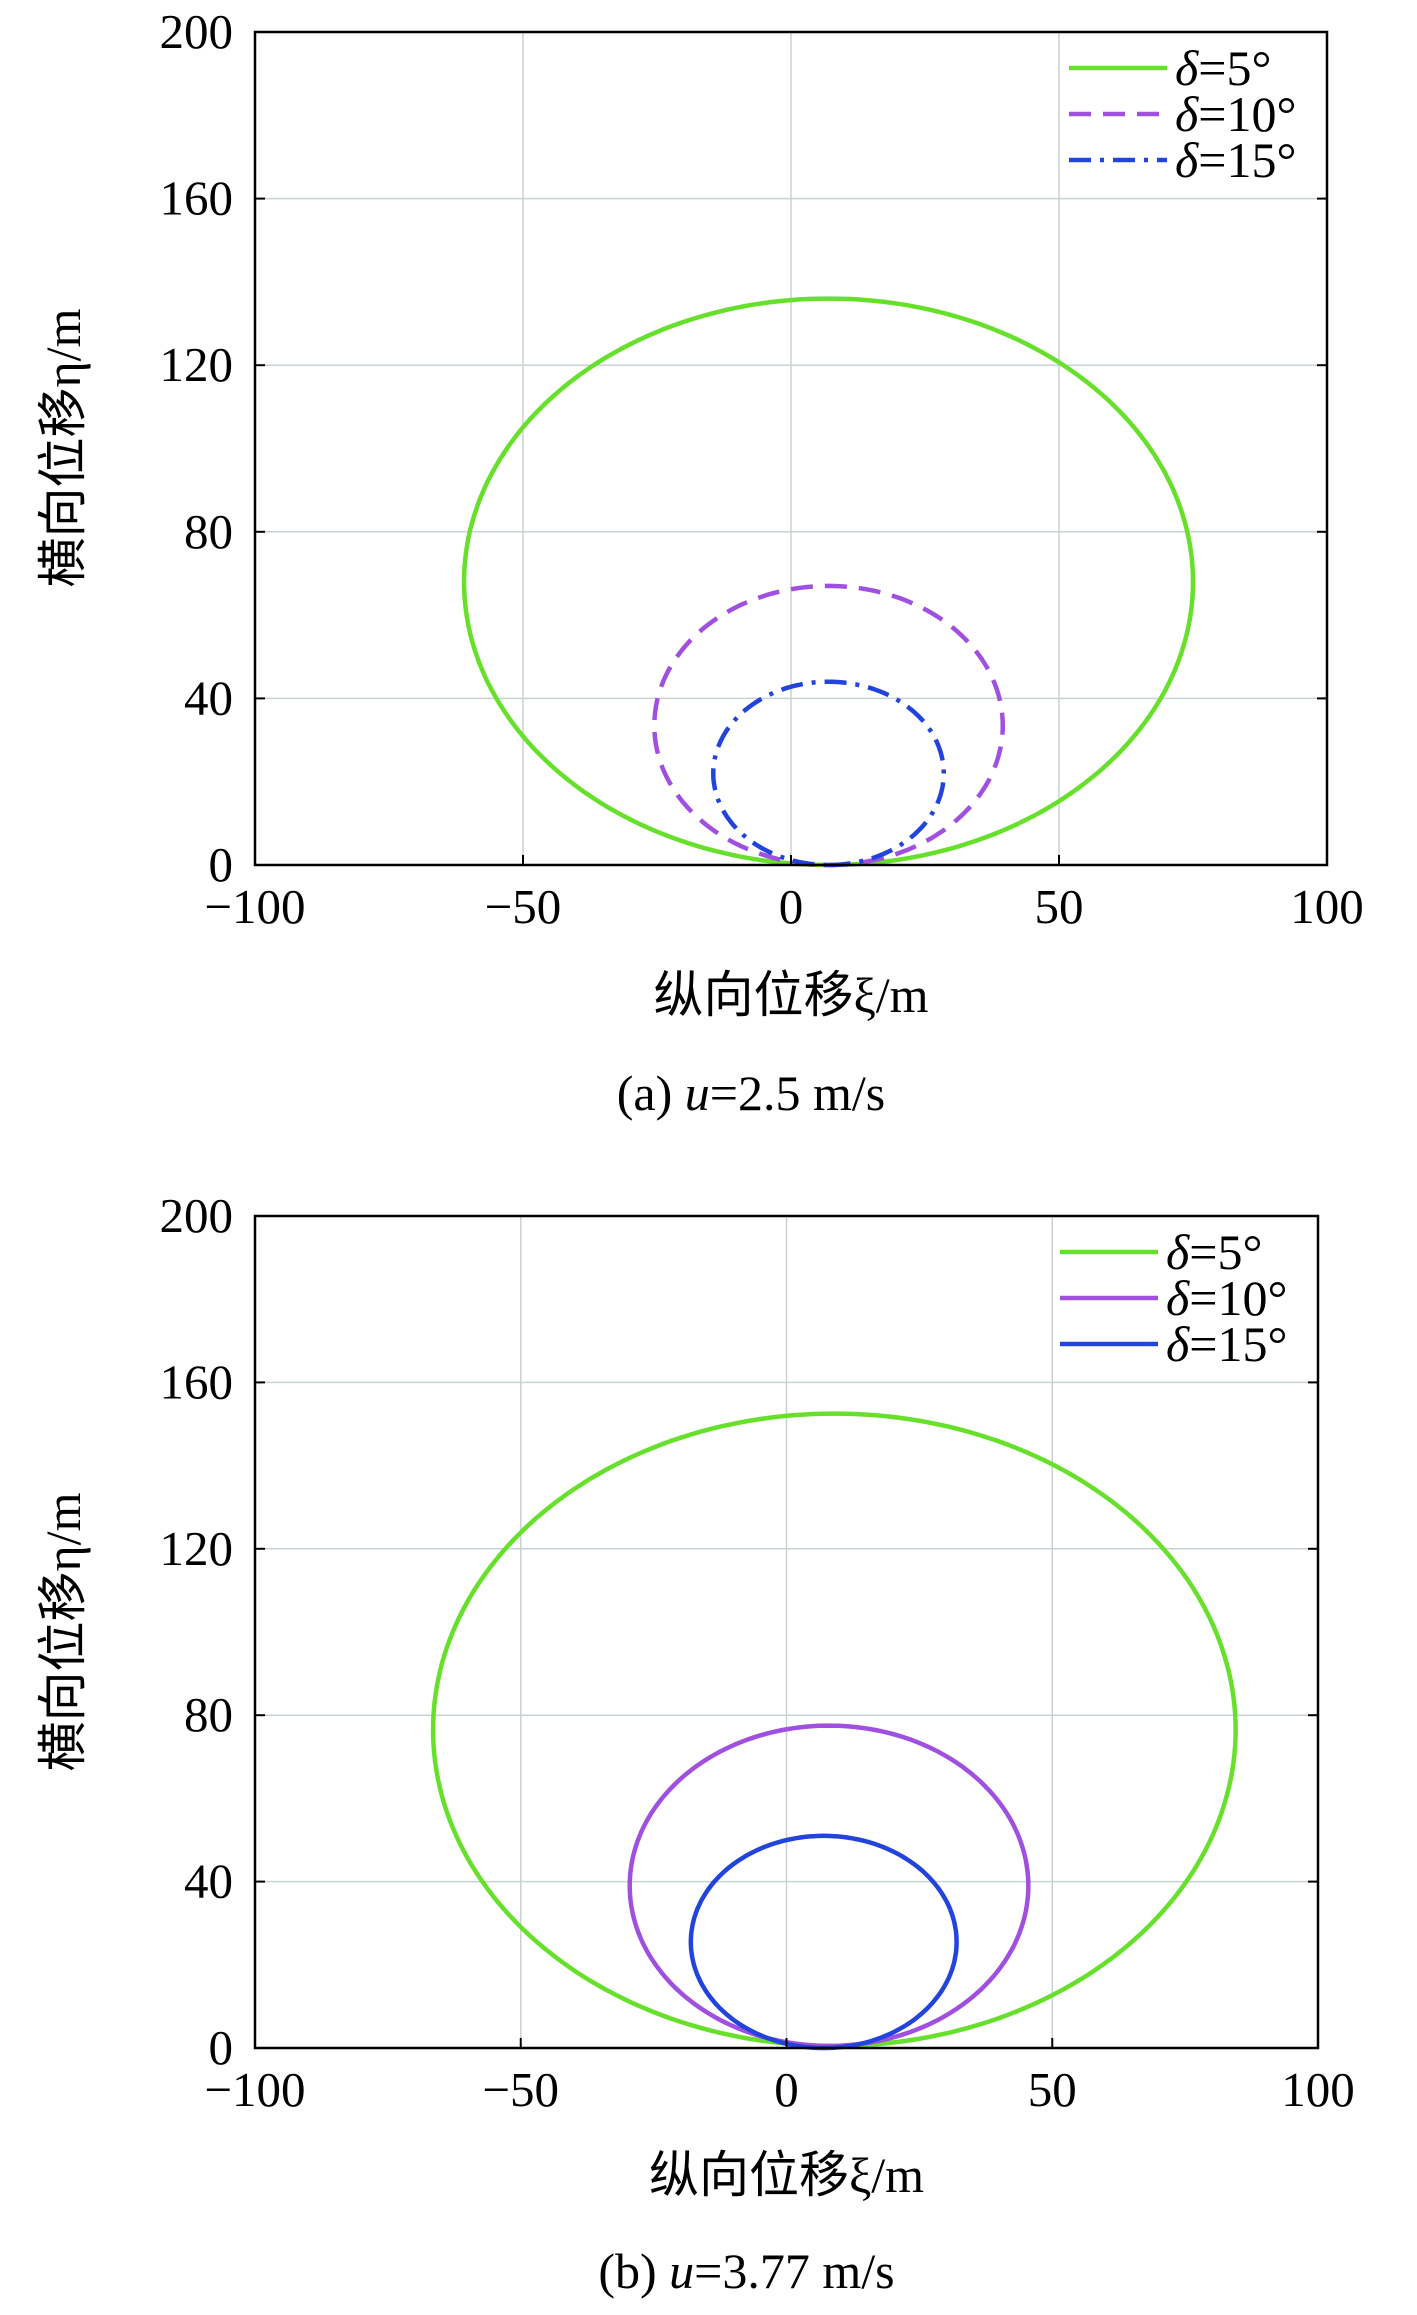  What do you see at coordinates (746, 2271) in the screenshot?
I see `chart-caption: (b) u=3.77 m/s` at bounding box center [746, 2271].